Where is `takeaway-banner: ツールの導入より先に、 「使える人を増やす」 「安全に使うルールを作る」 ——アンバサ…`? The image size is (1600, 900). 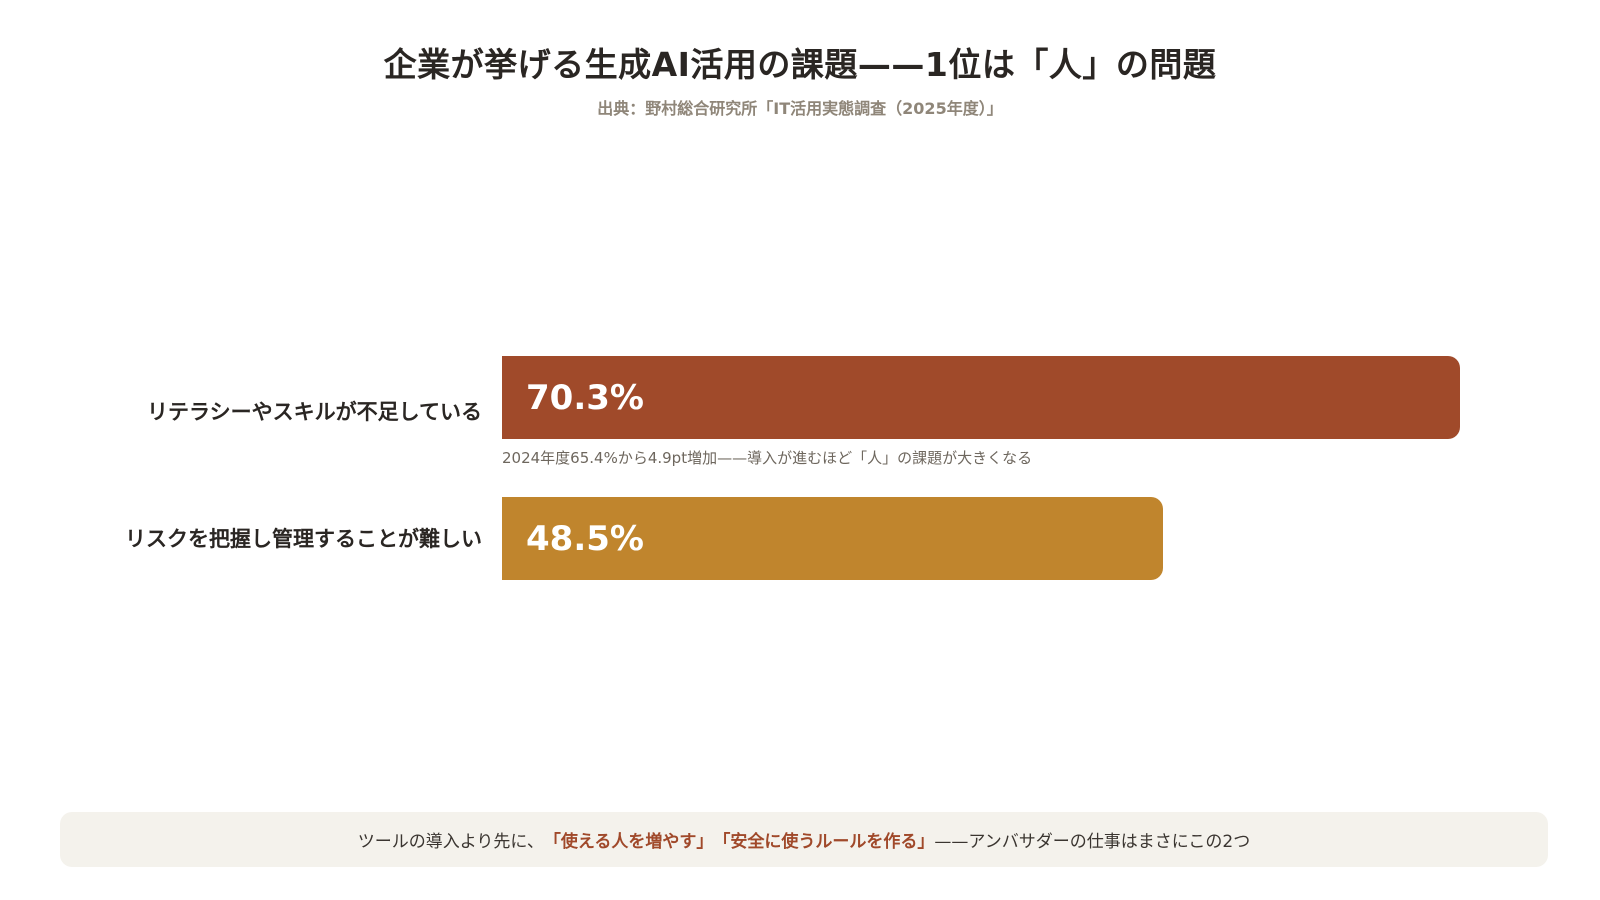
takeaway-banner: ツールの導入より先に、 「使える人を増やす」 「安全に使うルールを作る」 ——アンバサ… is located at coordinates (804, 839).